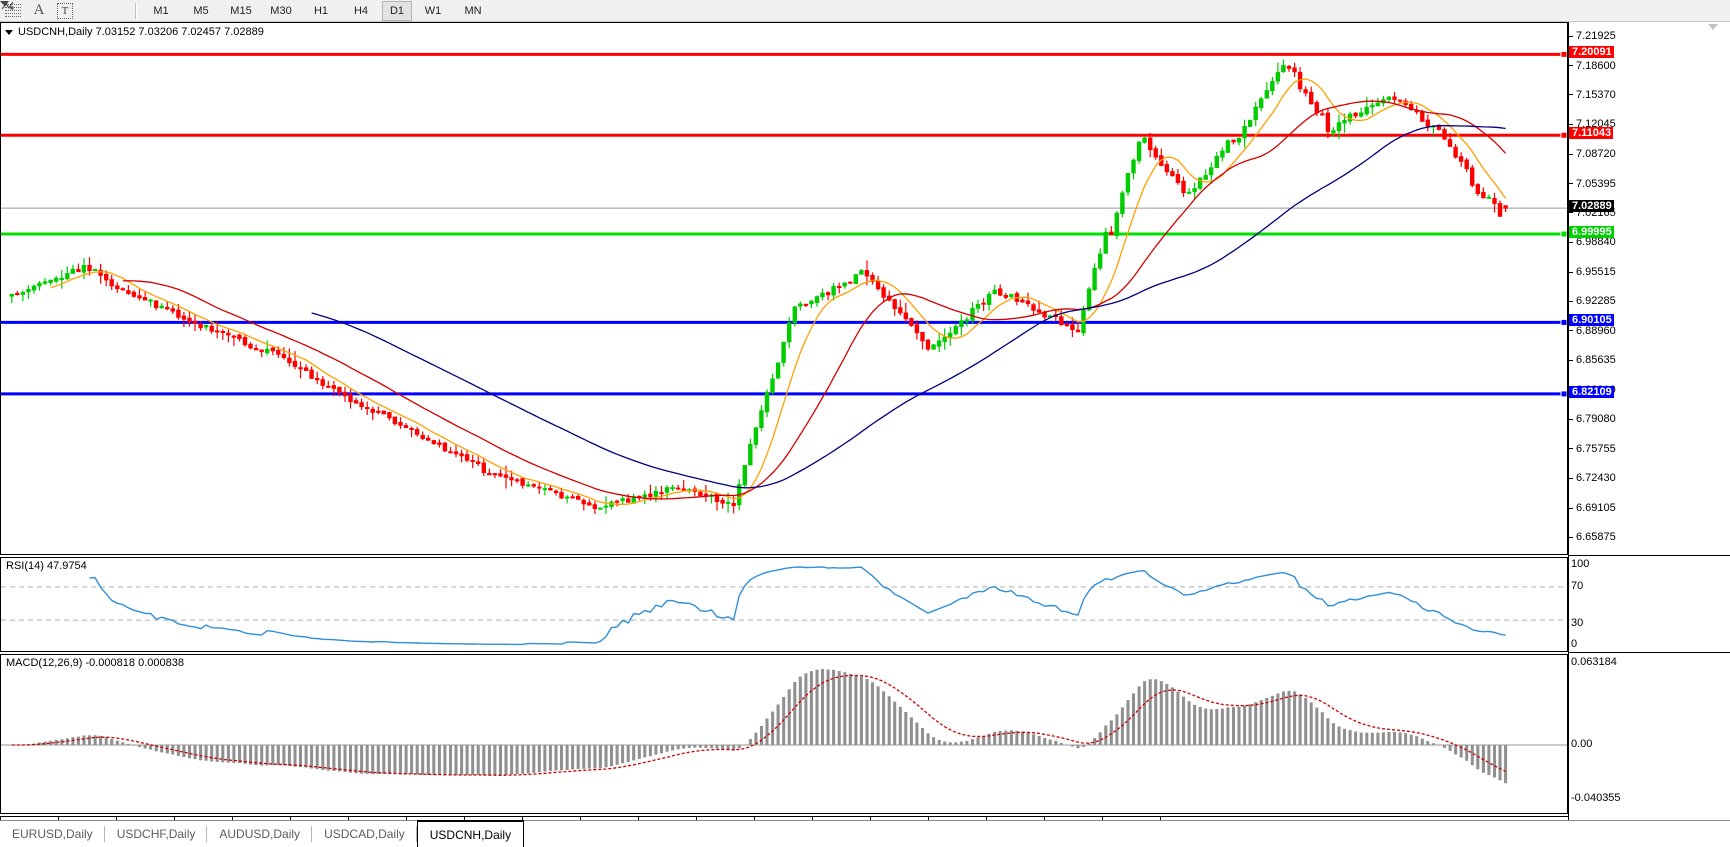 This screenshot has height=847, width=1730. What do you see at coordinates (470, 833) in the screenshot?
I see `tab-usdcnh: USDCNH,Daily` at bounding box center [470, 833].